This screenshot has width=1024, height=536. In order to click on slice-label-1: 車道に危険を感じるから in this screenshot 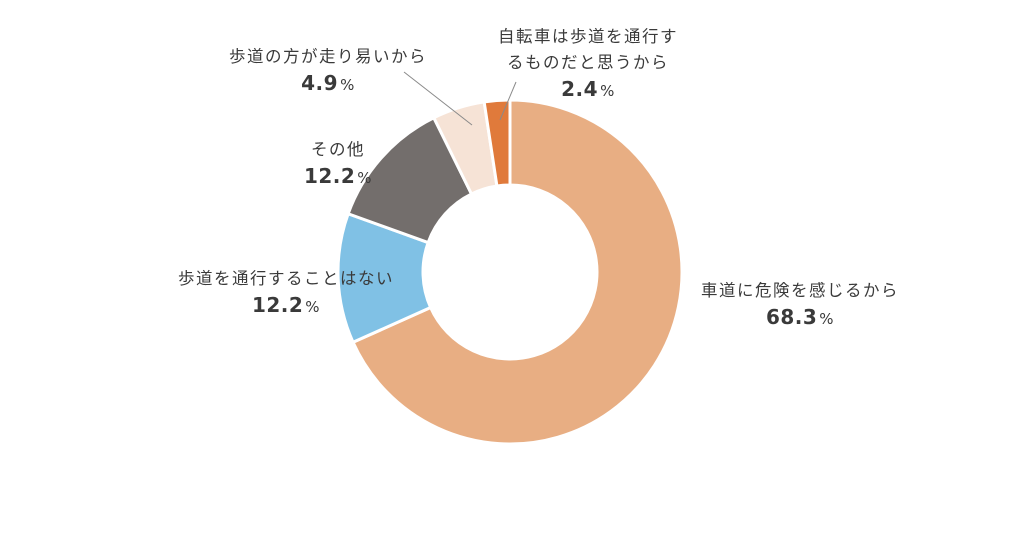, I will do `click(800, 290)`.